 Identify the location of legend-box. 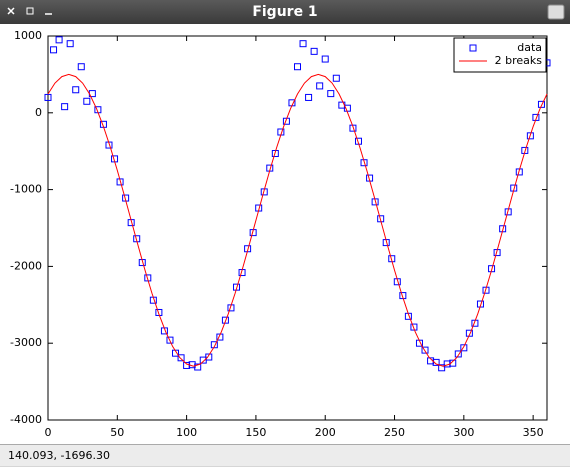
(500, 55).